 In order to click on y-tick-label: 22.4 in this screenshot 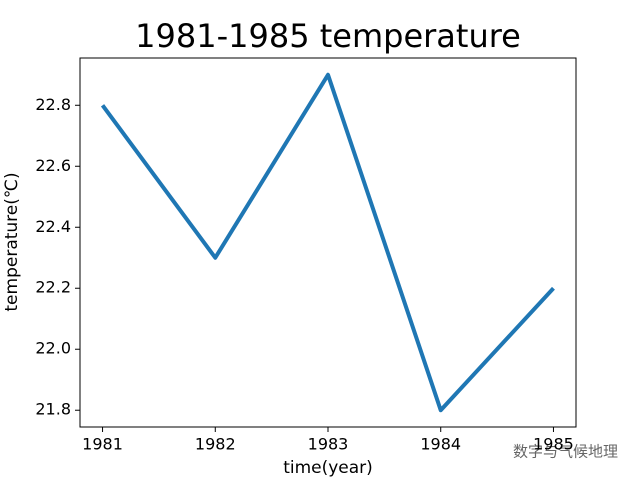, I will do `click(53, 226)`.